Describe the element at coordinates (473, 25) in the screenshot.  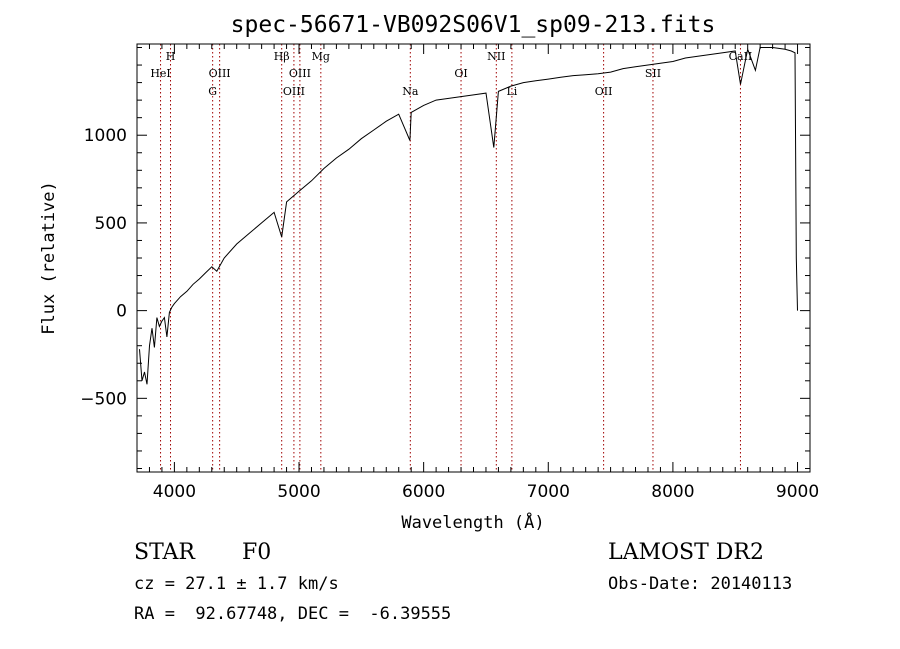
I see `chart-title: spec-56671-VB092S06V1_sp09-213.fits` at that location.